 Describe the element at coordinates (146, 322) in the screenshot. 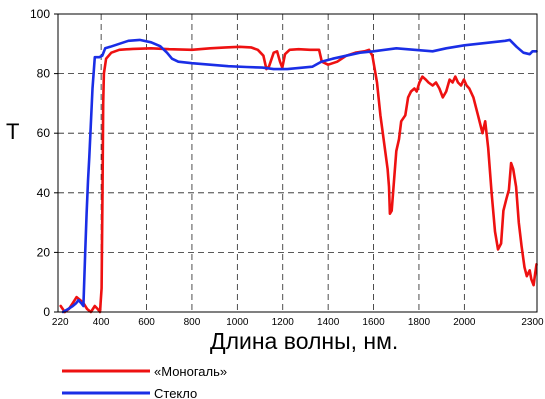

I see `x-tick-label: 600` at that location.